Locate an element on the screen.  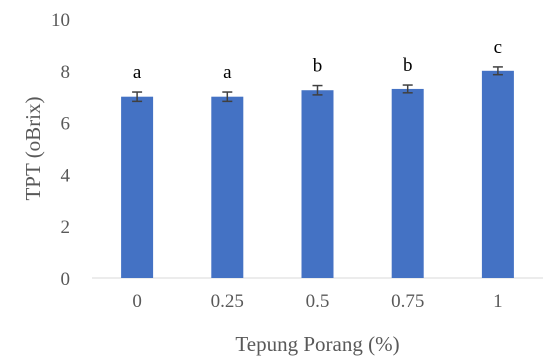
x-tick-label: 0 is located at coordinates (137, 301).